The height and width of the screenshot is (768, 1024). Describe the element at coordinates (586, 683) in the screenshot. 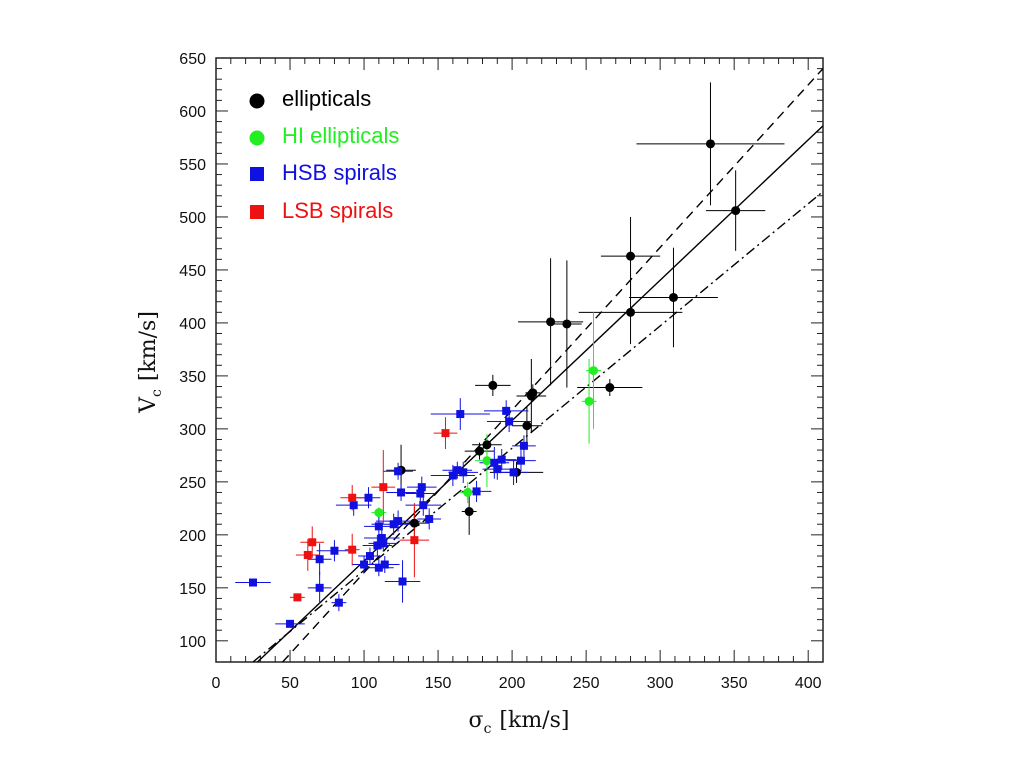

I see `x-tick-label: 250` at that location.